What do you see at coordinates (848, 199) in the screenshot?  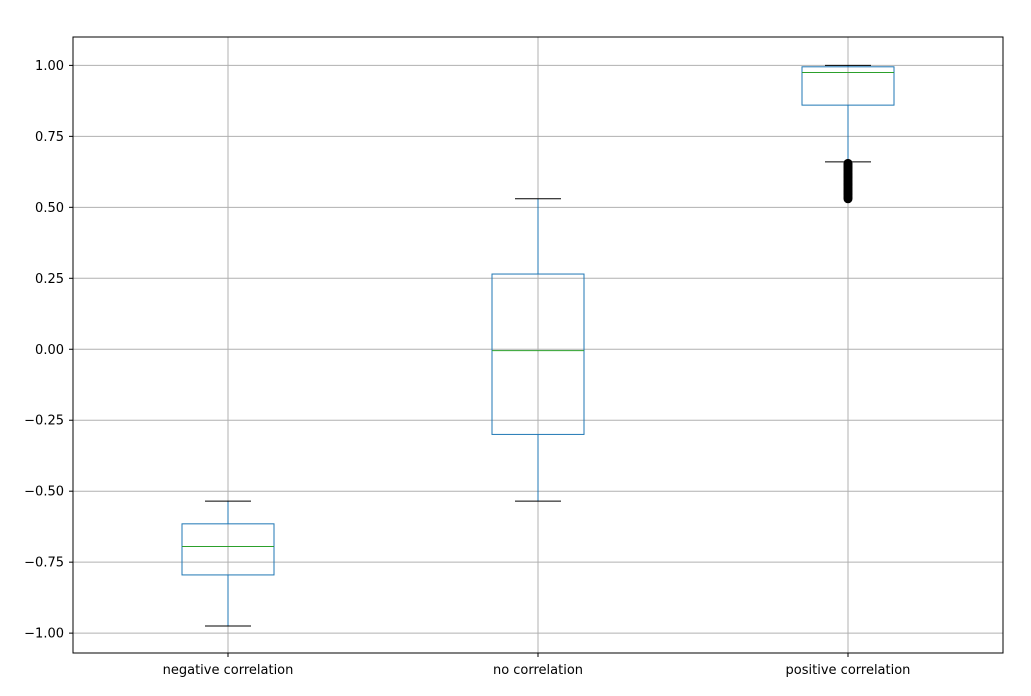 I see `outlier-point` at bounding box center [848, 199].